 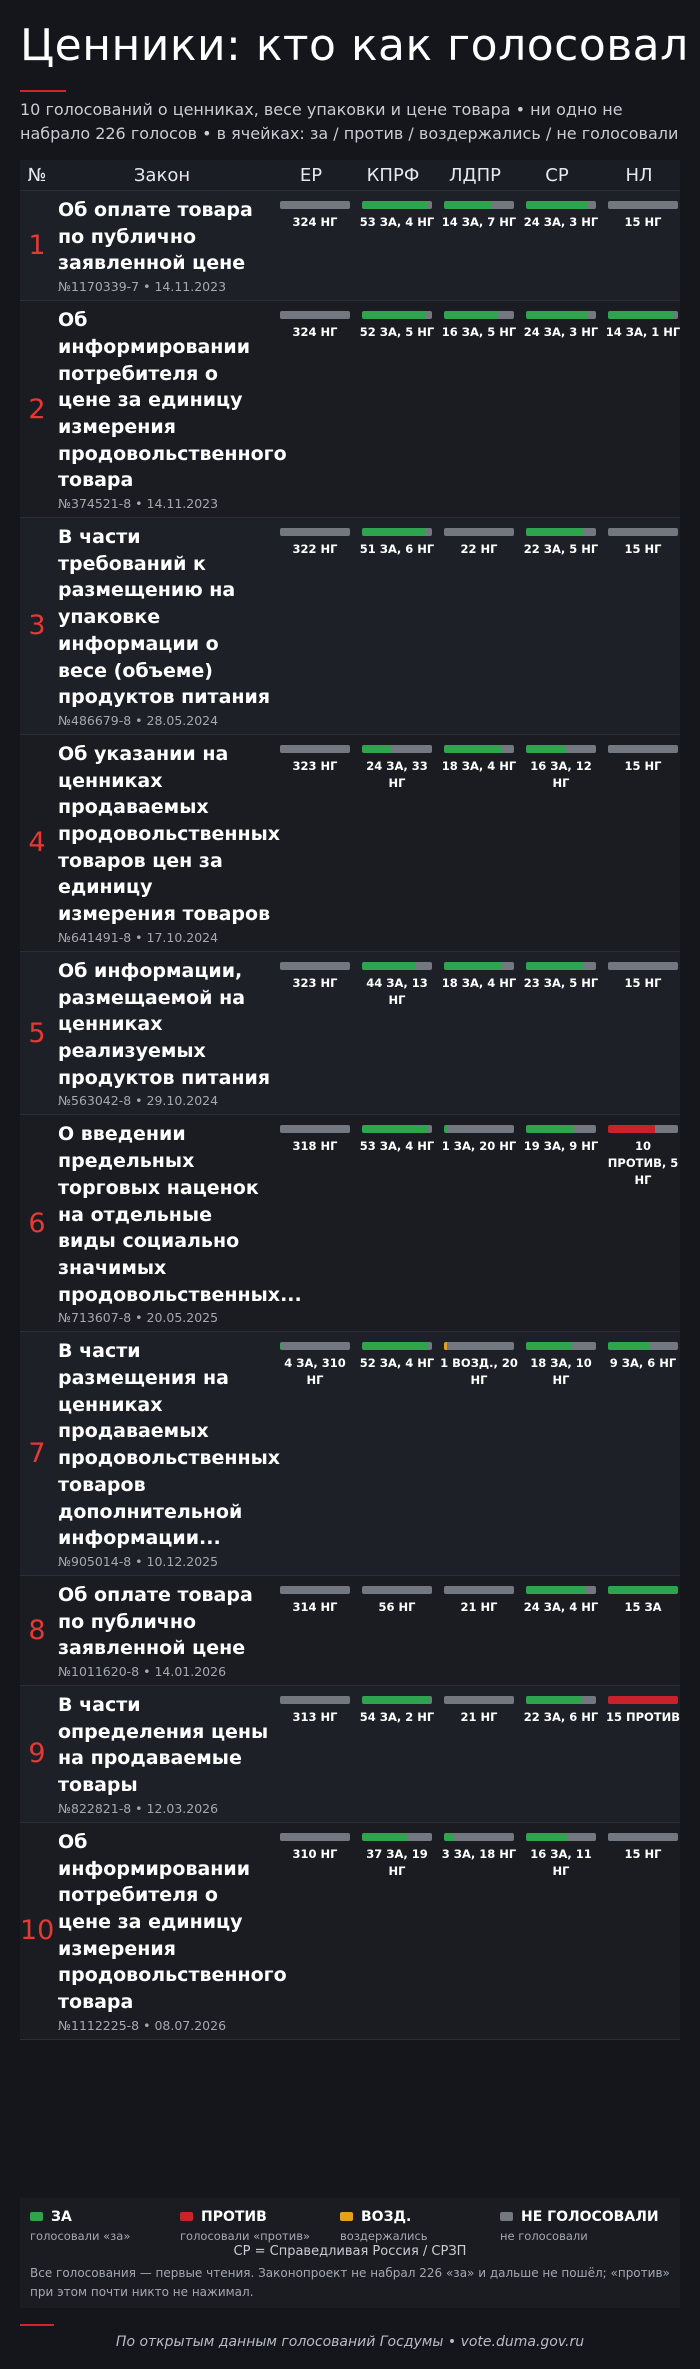 What do you see at coordinates (643, 332) in the screenshot?
I see `vote-label: 14 ЗА, 1 НГ` at bounding box center [643, 332].